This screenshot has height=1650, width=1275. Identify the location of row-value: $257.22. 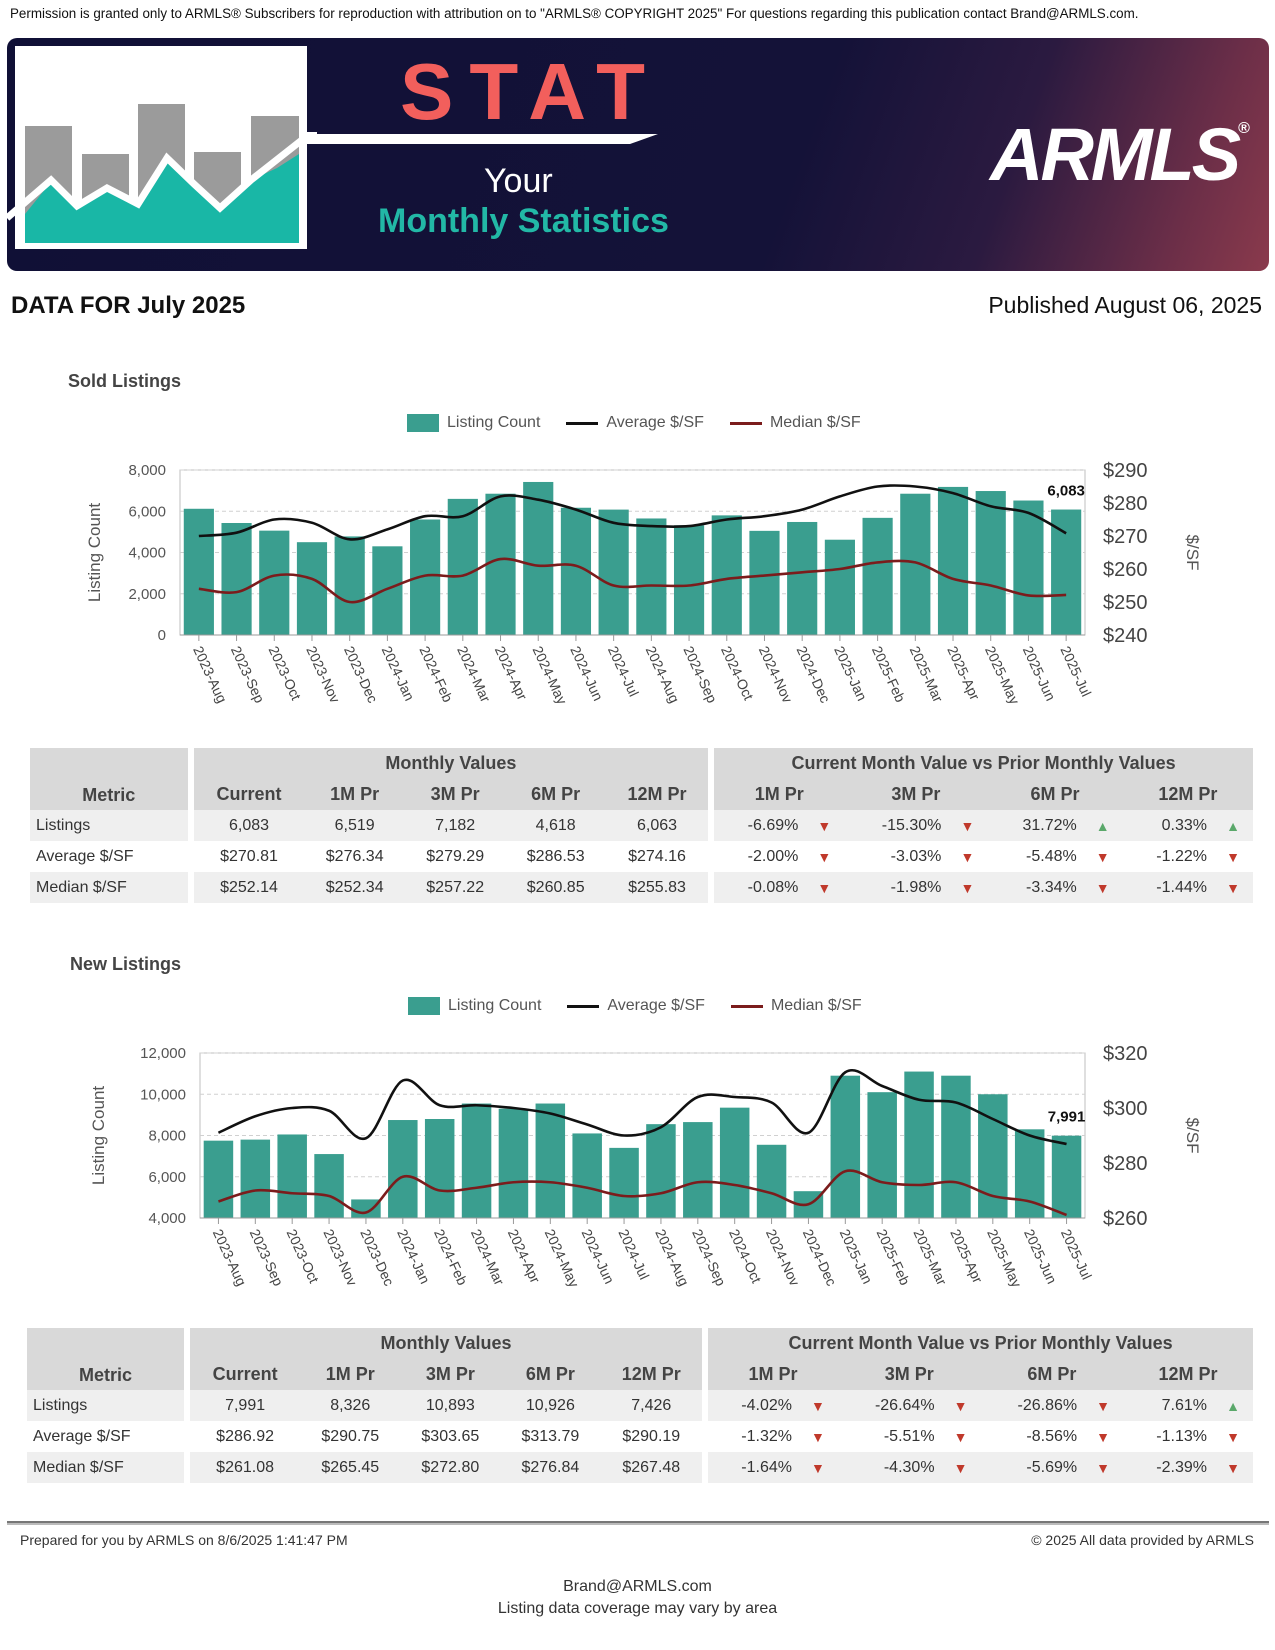
(455, 887).